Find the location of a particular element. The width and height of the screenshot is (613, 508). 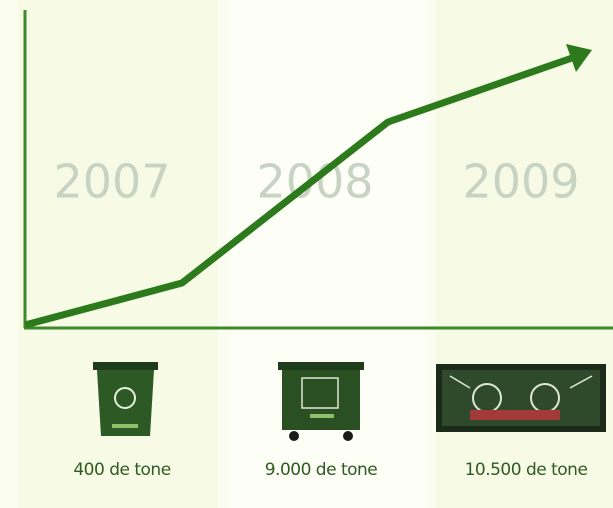

amount-label: 400 de tone is located at coordinates (121, 470).